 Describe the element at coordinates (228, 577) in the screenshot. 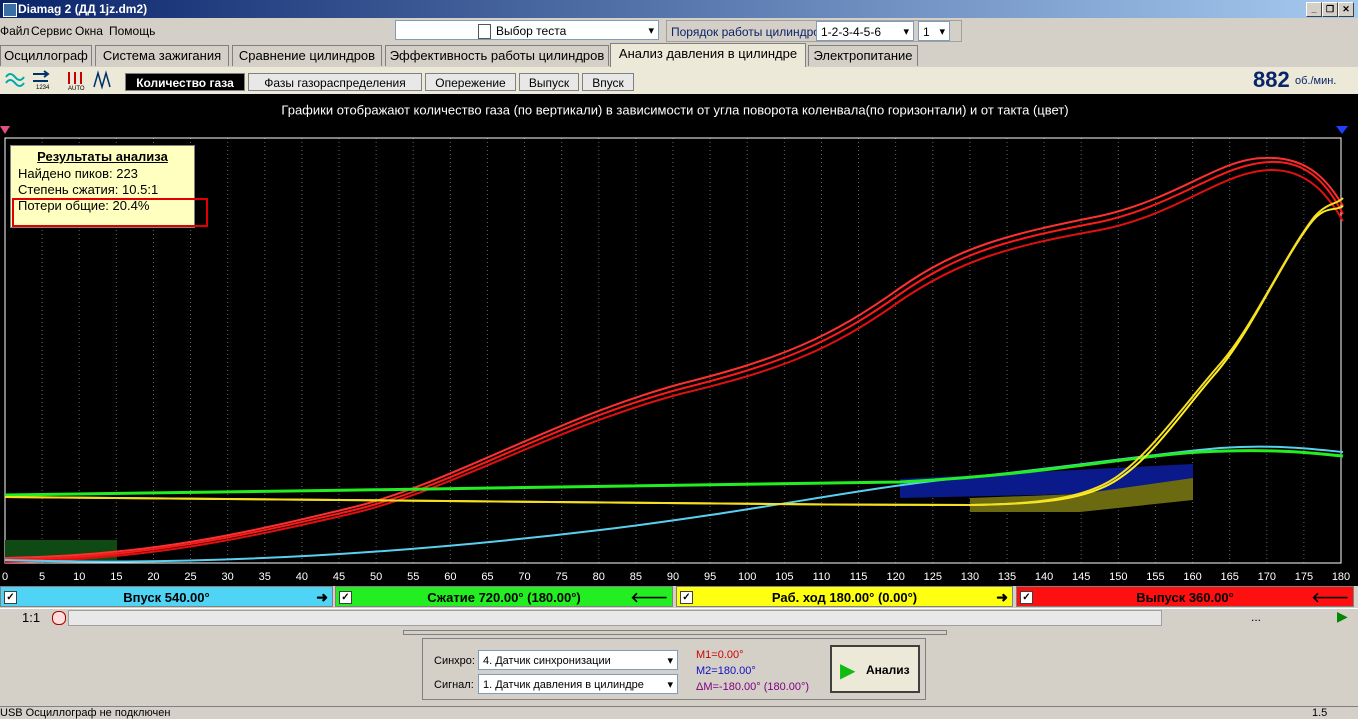

I see `x-tick-label: 30` at that location.